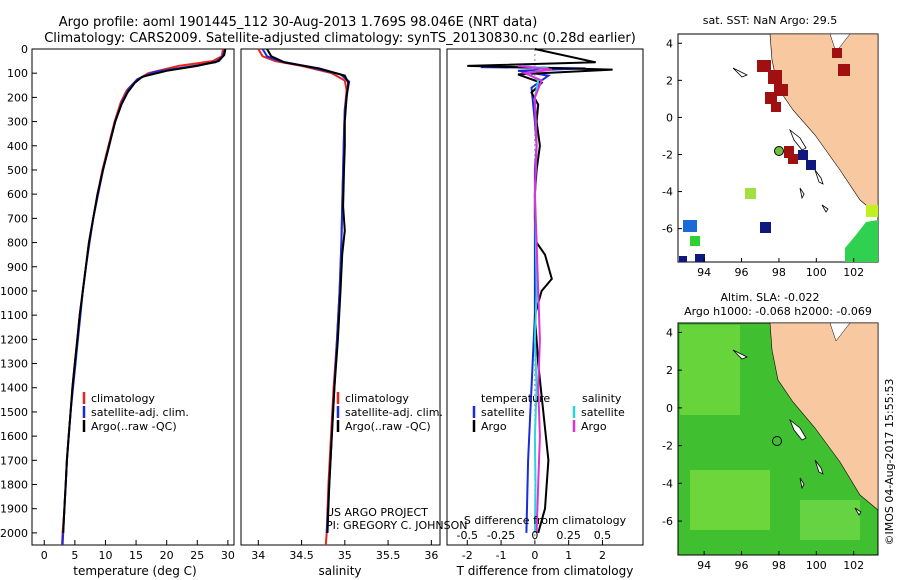 The image size is (900, 580). I want to click on s-tick-label: 0, so click(534, 535).